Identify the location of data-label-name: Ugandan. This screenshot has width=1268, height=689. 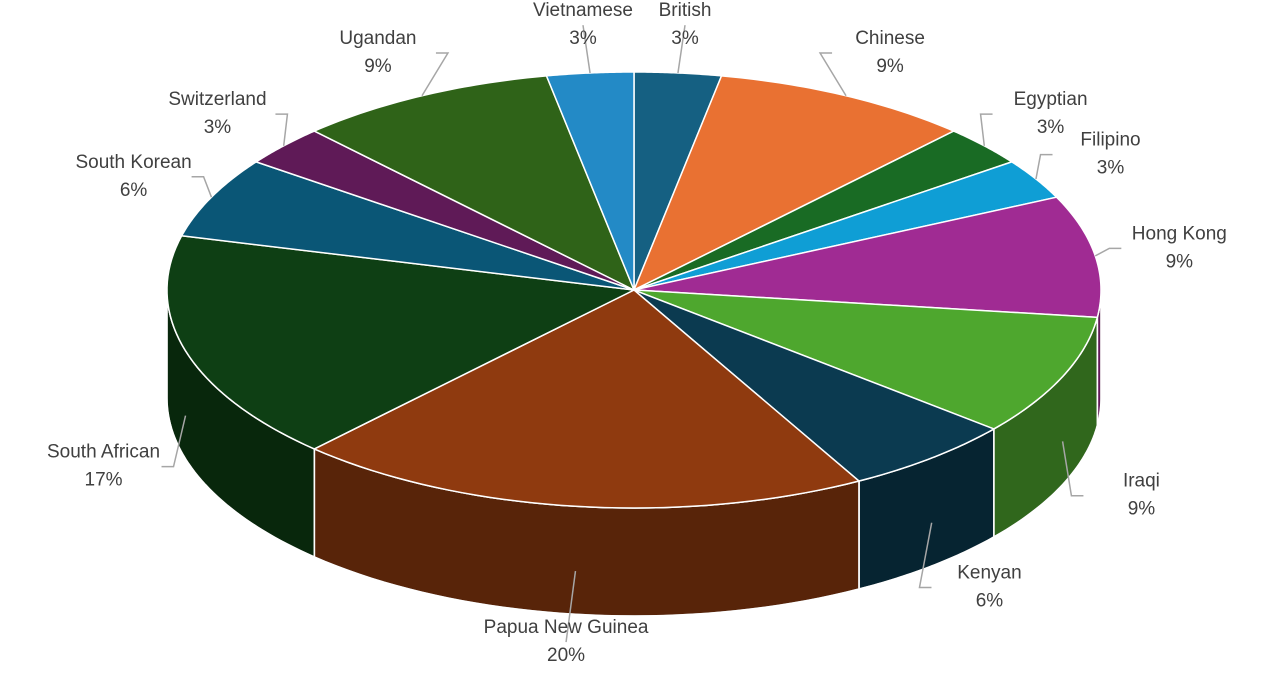
(377, 38).